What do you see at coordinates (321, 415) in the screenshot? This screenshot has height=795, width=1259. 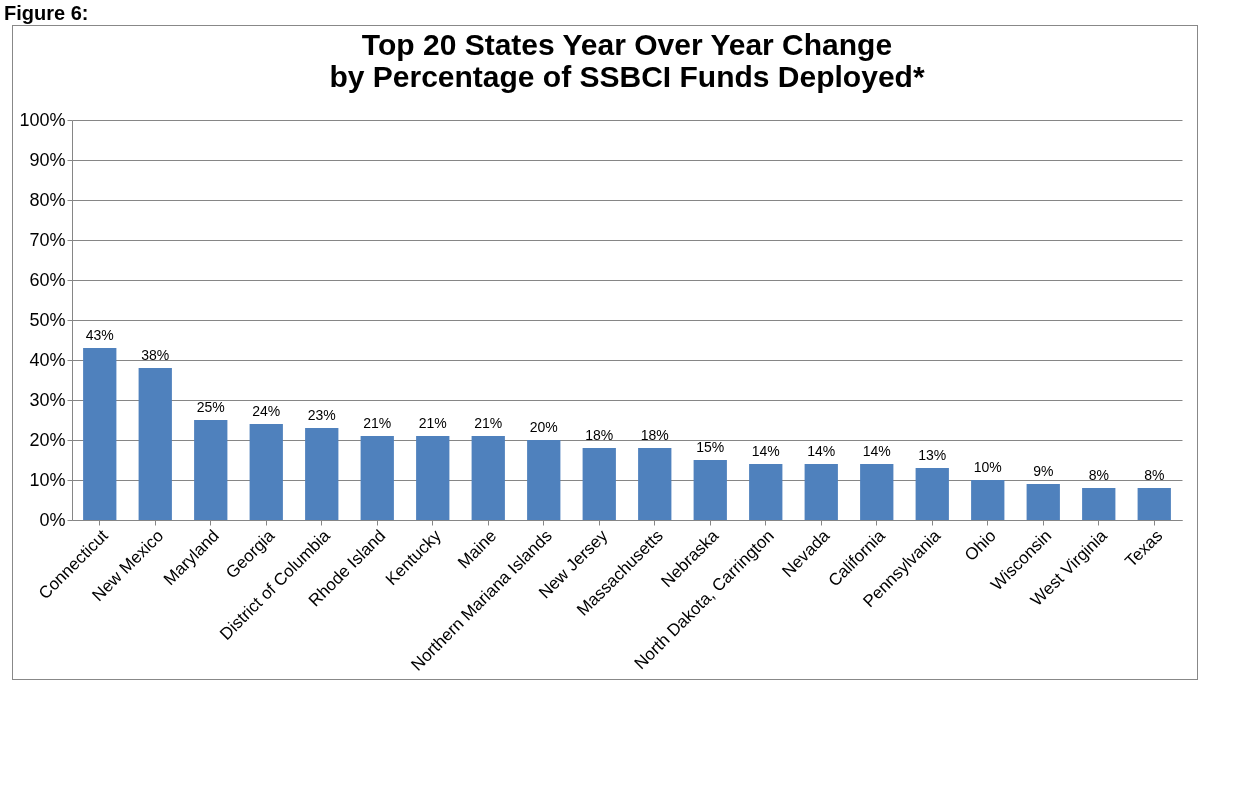 I see `data-label: 23%` at bounding box center [321, 415].